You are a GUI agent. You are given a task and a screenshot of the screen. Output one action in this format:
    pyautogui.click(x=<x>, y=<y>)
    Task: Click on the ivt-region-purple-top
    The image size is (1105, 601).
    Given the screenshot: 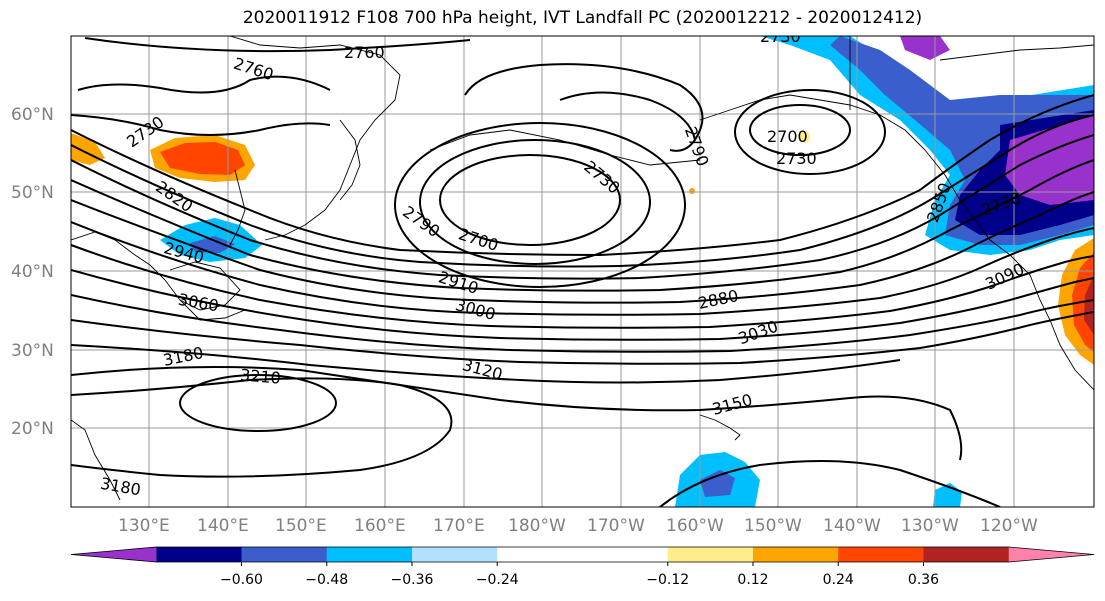 What is the action you would take?
    pyautogui.click(x=925, y=48)
    